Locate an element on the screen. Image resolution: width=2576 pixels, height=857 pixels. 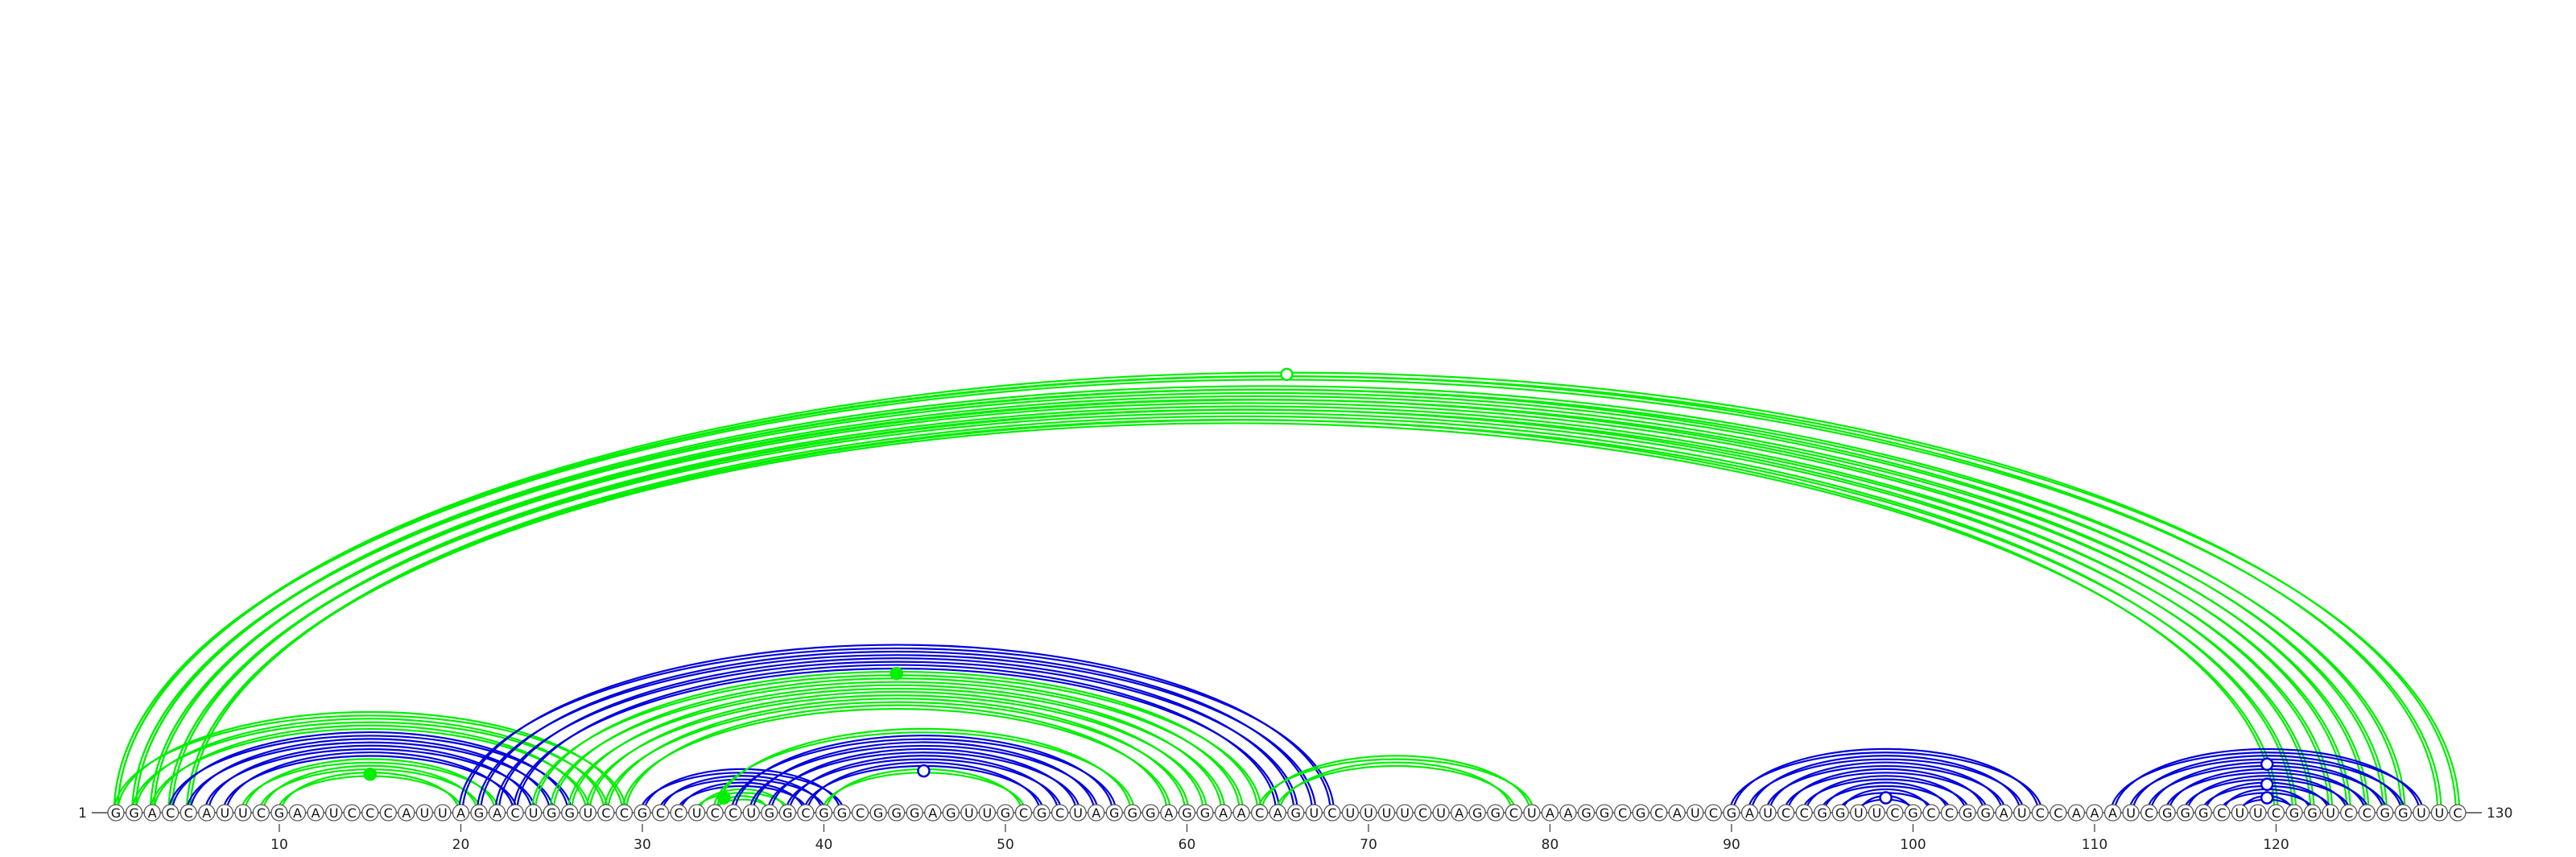
position-tick: 30 is located at coordinates (642, 838).